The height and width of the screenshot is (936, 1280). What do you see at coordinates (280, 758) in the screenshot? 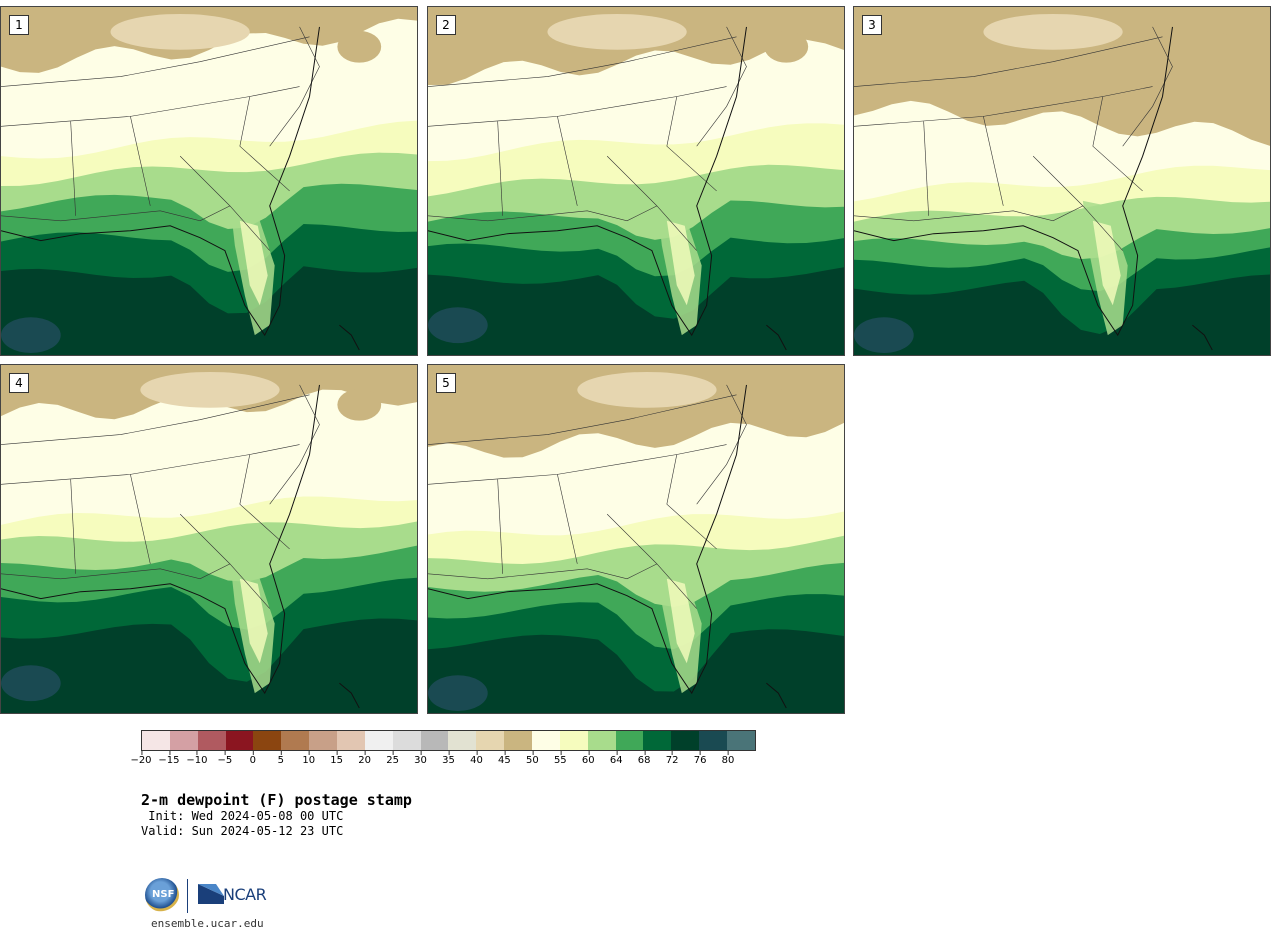
I see `colorbar-tick-label: 5` at bounding box center [280, 758].